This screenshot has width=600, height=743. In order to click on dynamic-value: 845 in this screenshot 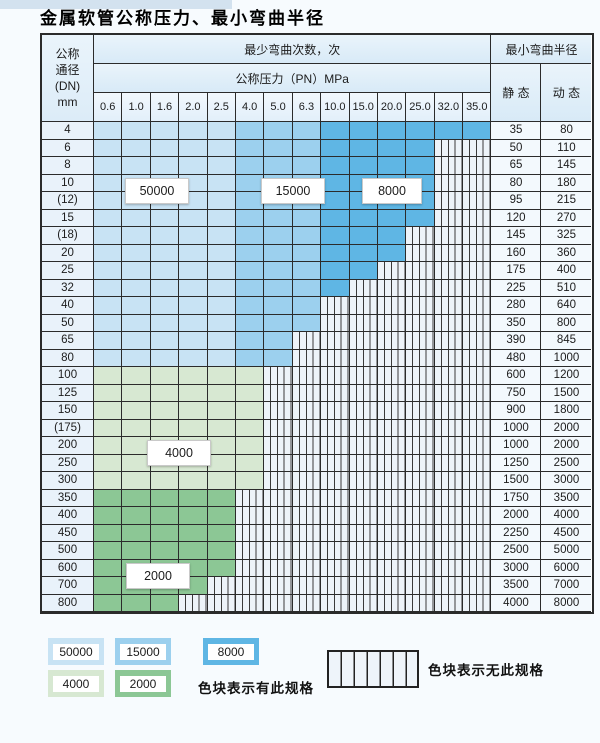, I will do `click(566, 341)`.